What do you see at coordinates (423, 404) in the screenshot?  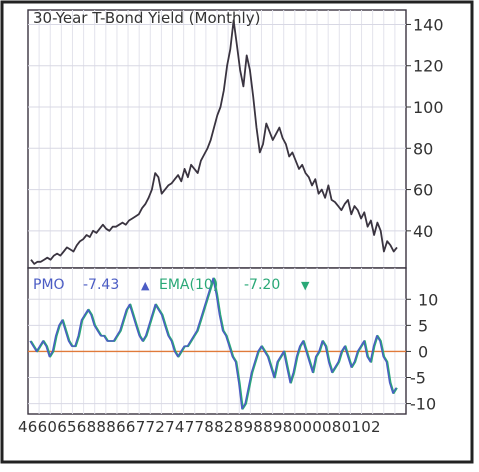 I see `lower-y-tick-label: -10` at bounding box center [423, 404].